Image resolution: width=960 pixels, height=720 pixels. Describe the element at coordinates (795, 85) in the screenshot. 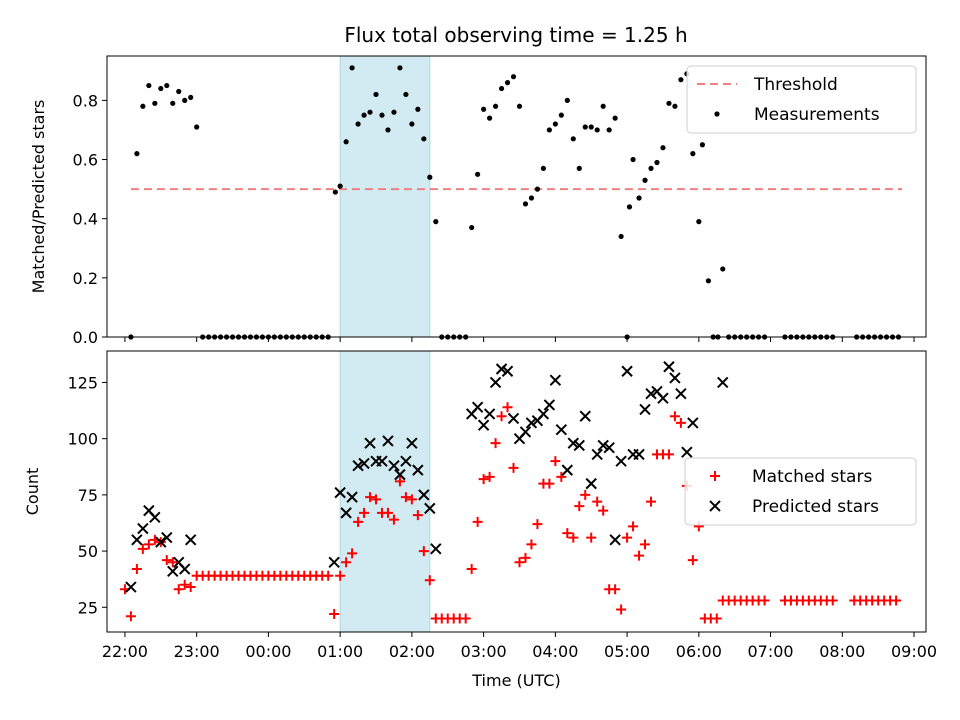

I see `legend-threshold-label: Threshold` at that location.